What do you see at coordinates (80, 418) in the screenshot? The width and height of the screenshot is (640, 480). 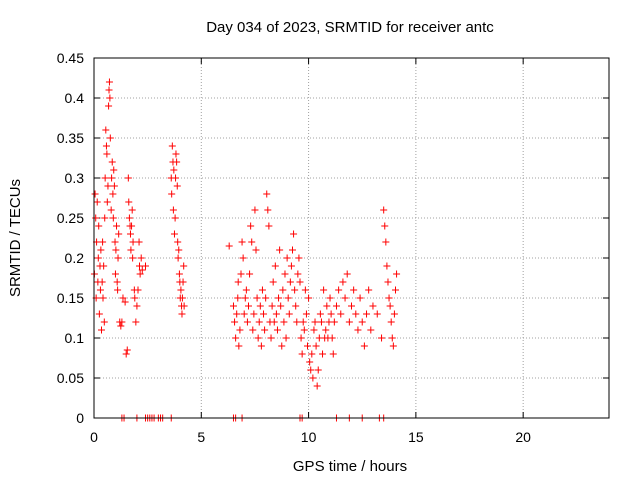 I see `y-tick-label: 0` at bounding box center [80, 418].